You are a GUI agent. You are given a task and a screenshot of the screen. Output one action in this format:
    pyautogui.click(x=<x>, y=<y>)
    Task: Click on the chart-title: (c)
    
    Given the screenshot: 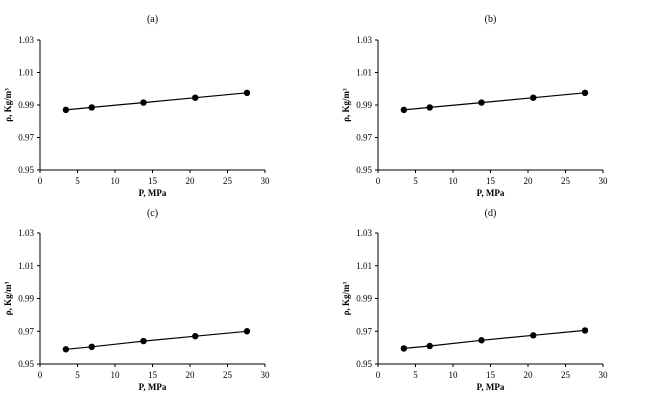 What is the action you would take?
    pyautogui.click(x=152, y=213)
    